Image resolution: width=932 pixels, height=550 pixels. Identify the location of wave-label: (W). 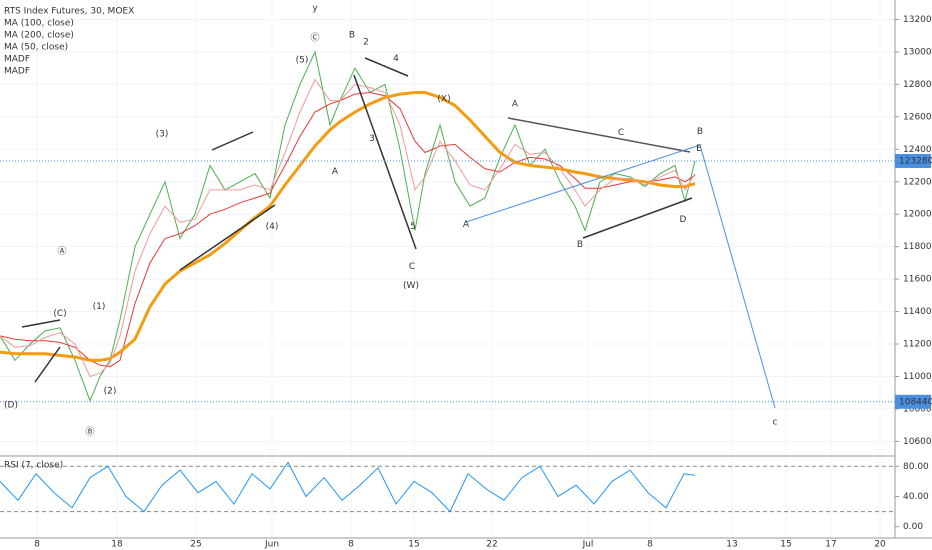
(411, 286).